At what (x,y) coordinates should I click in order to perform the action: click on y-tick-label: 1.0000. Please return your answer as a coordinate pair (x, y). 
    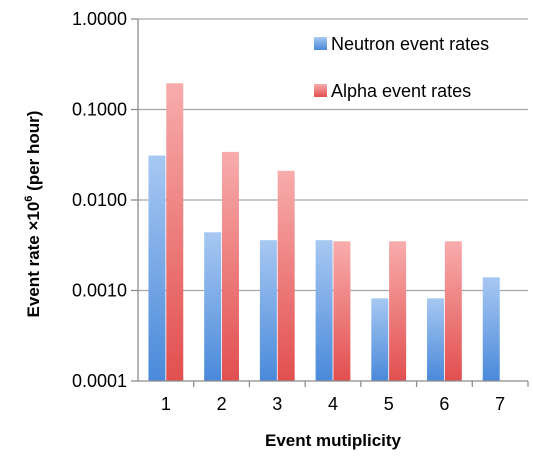
    Looking at the image, I should click on (99, 19).